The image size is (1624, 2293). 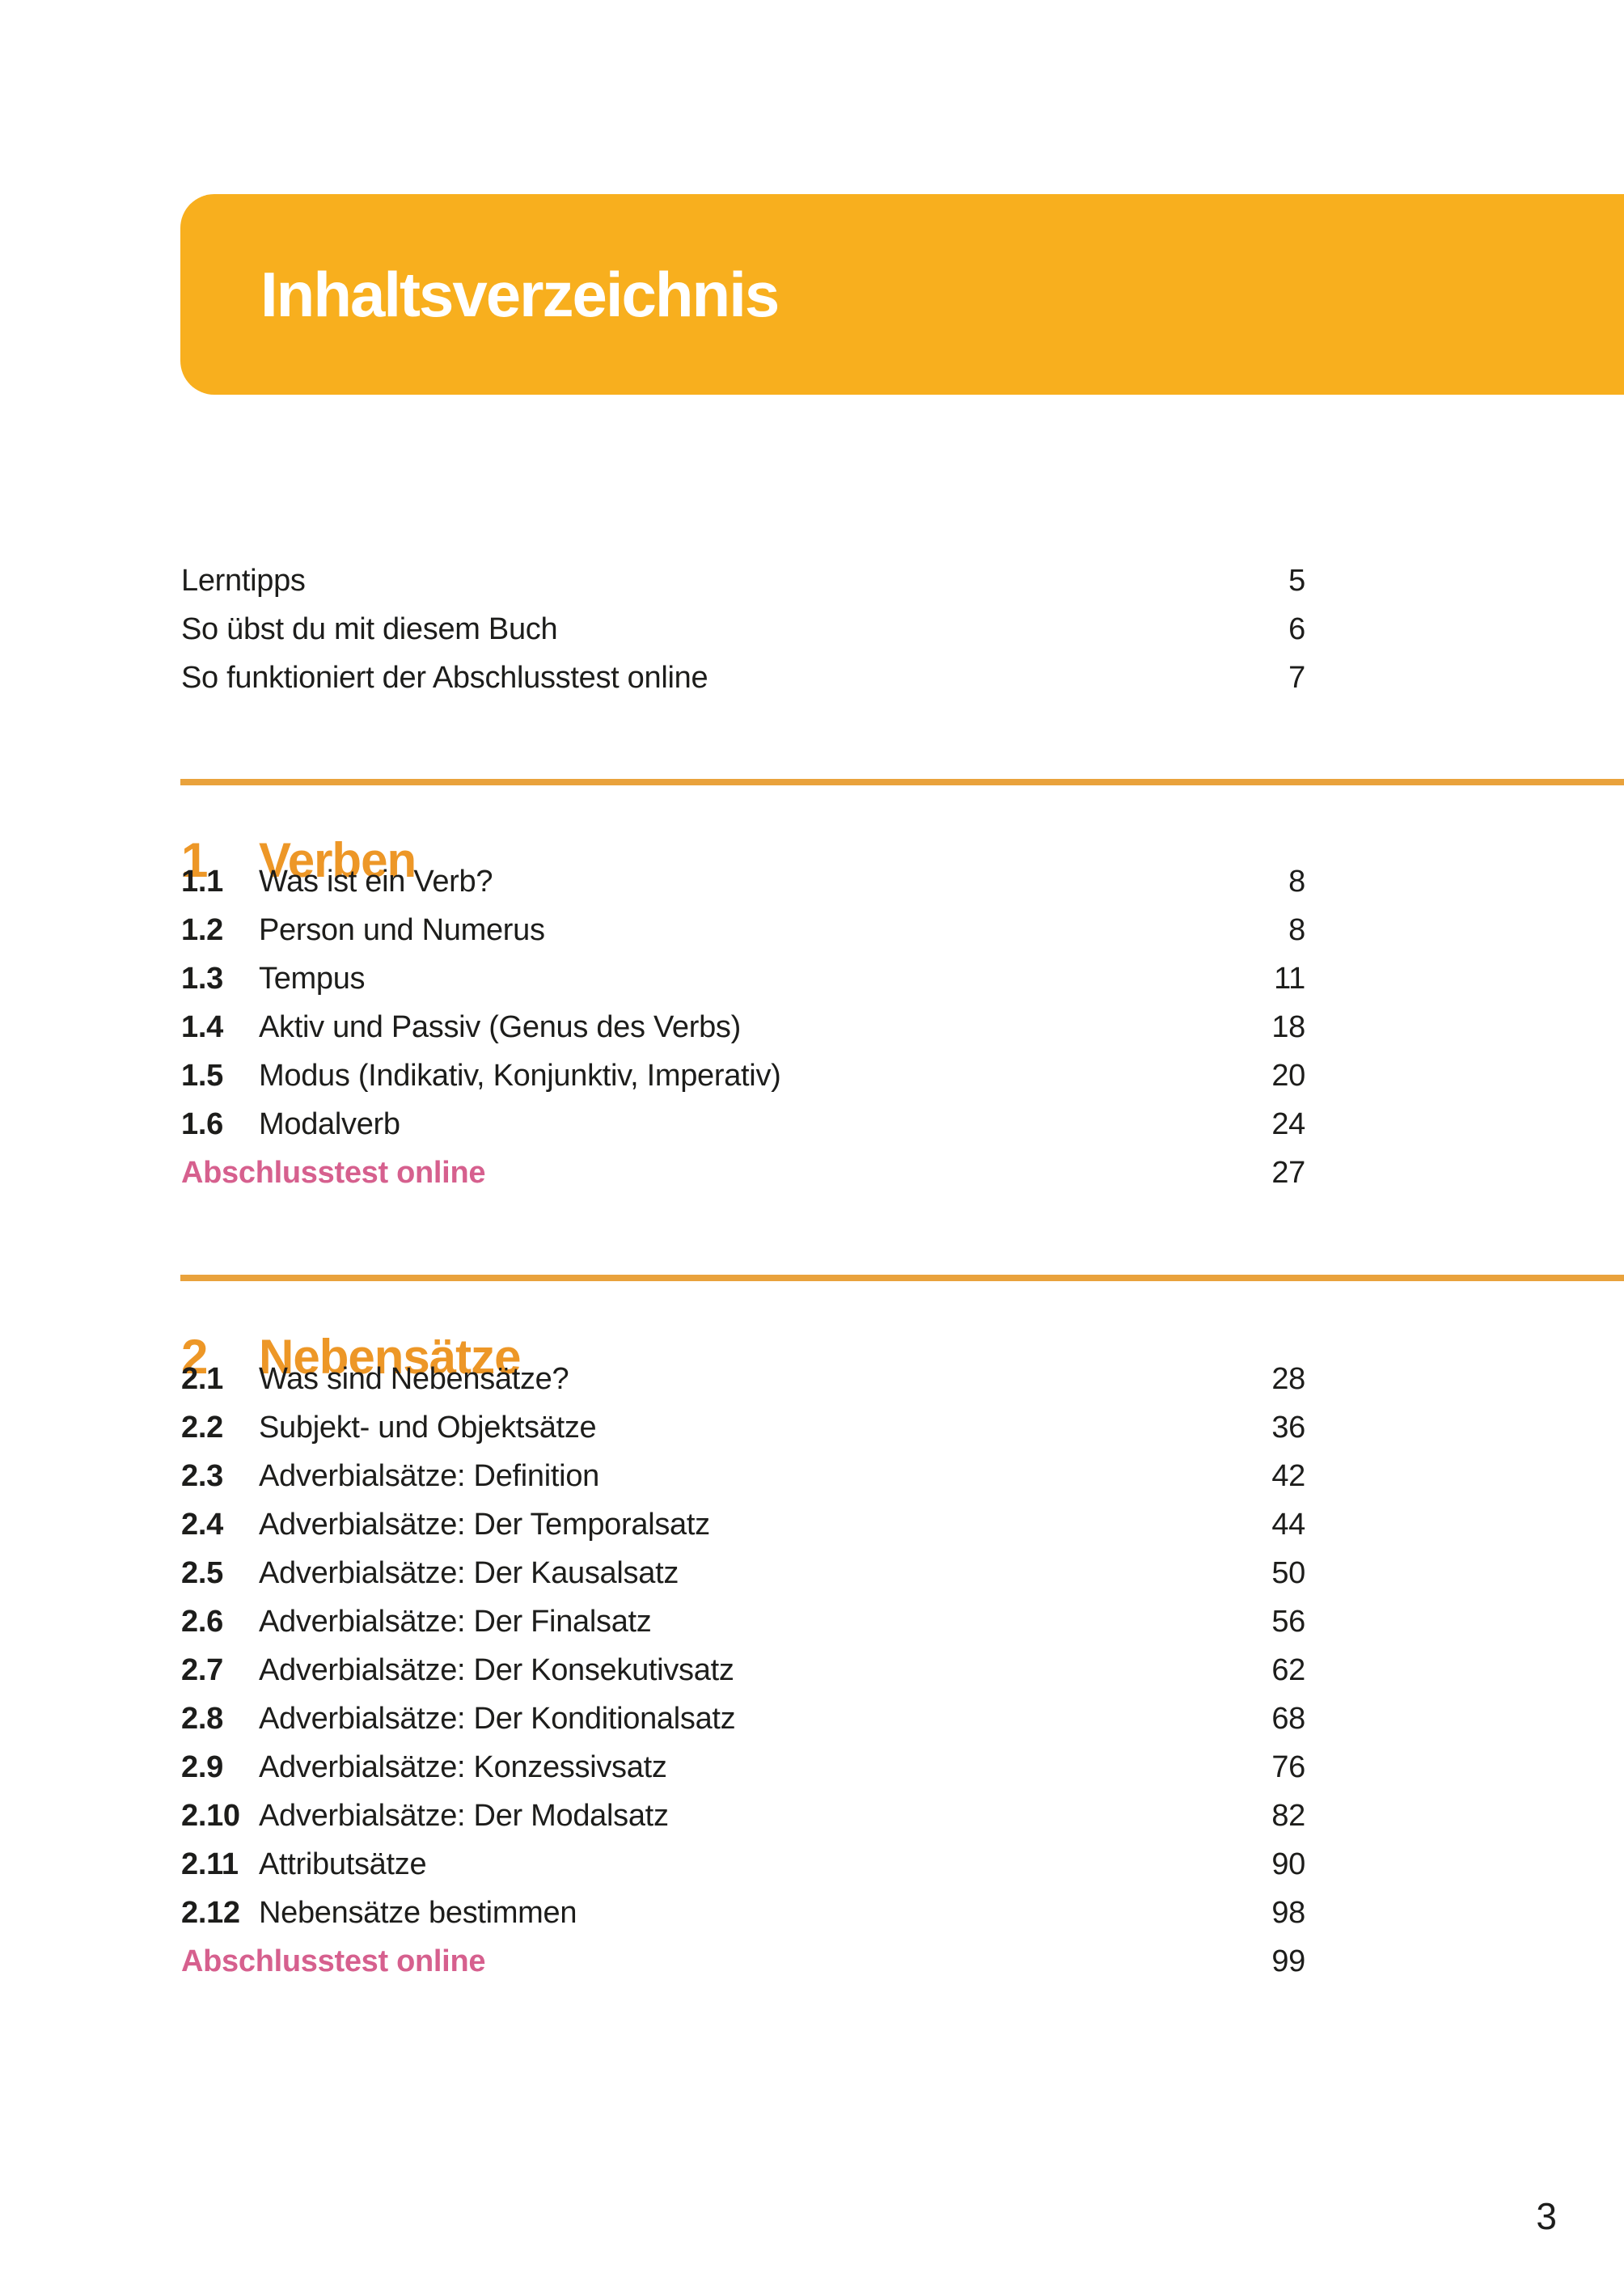 What do you see at coordinates (338, 859) in the screenshot?
I see `chapter-title: Verben` at bounding box center [338, 859].